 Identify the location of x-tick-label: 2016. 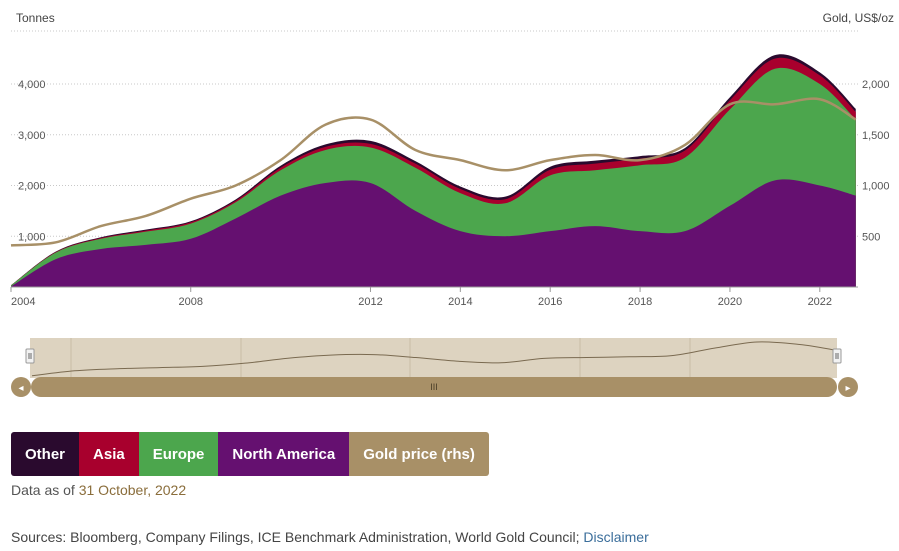
(550, 302).